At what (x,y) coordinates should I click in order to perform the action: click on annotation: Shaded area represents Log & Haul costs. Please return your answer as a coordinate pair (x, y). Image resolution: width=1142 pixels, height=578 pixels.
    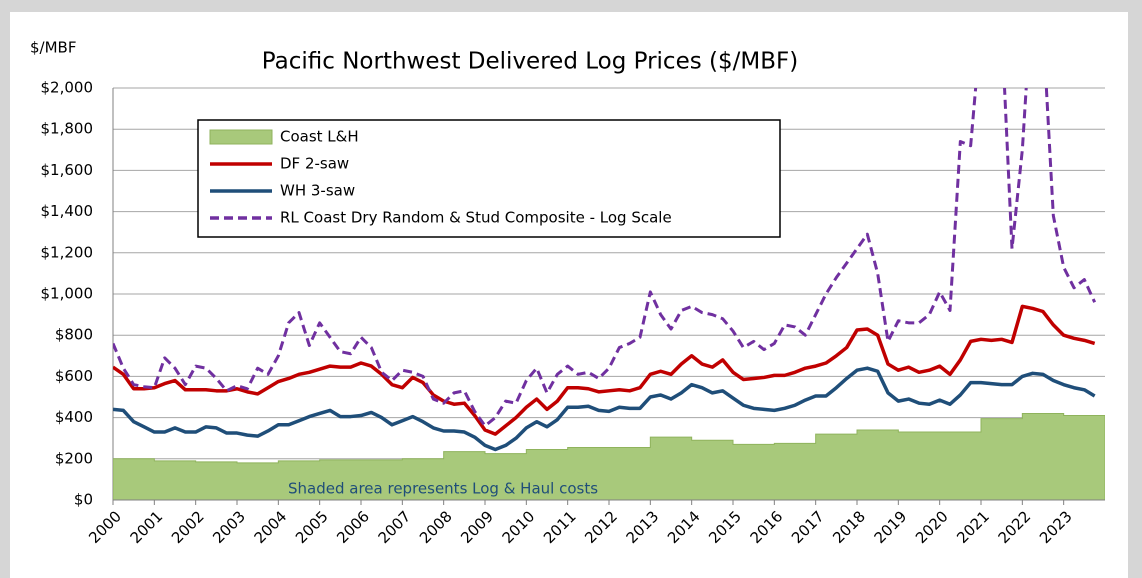
    Looking at the image, I should click on (443, 489).